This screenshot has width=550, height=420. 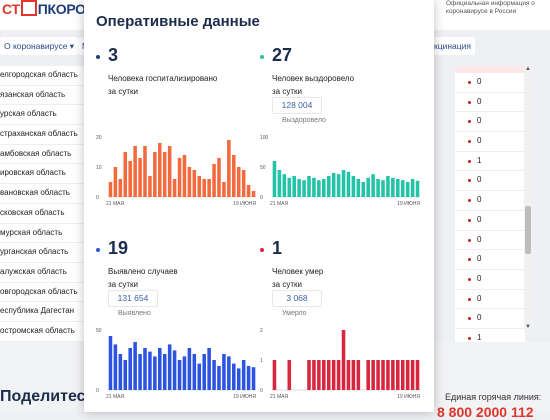 I want to click on card-sub: Выявлено, so click(x=134, y=313).